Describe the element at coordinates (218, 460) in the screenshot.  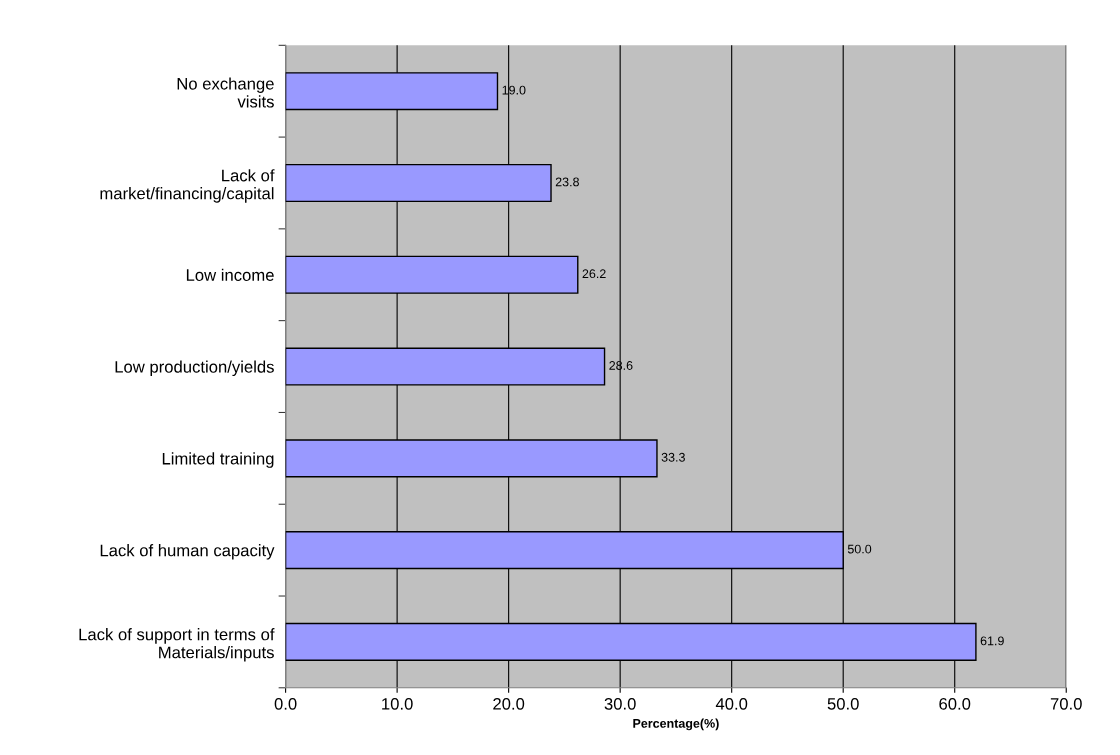
I see `y-tick-label: Limited training` at that location.